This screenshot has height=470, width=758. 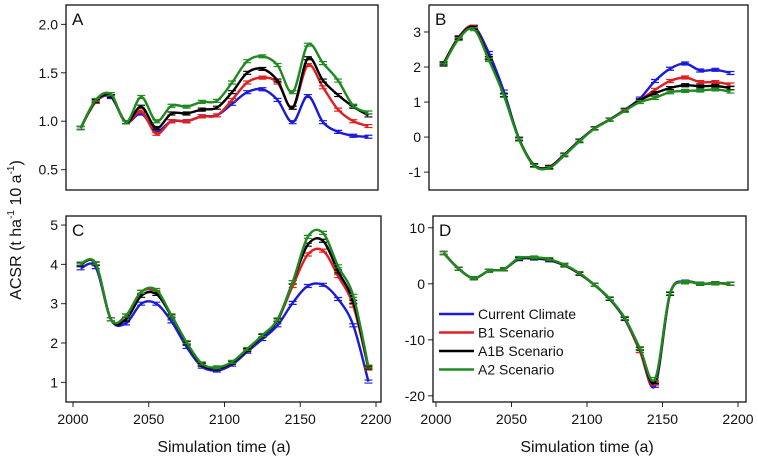 I want to click on x-axis-label-left: Simulation time (a), so click(x=223, y=447).